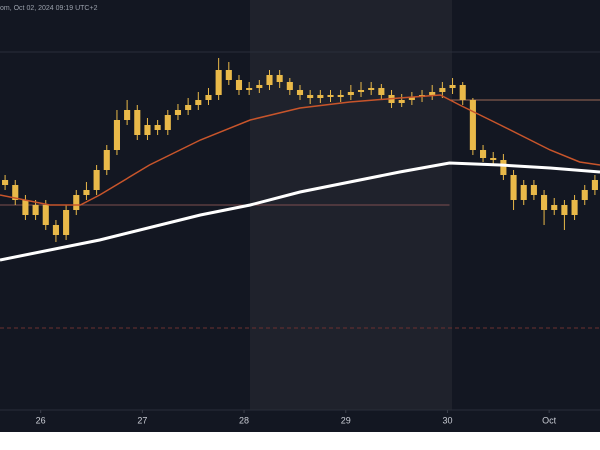 This screenshot has width=600, height=450. I want to click on subtitle: om, Oct 02, 2024 09:19 UTC+2, so click(49, 8).